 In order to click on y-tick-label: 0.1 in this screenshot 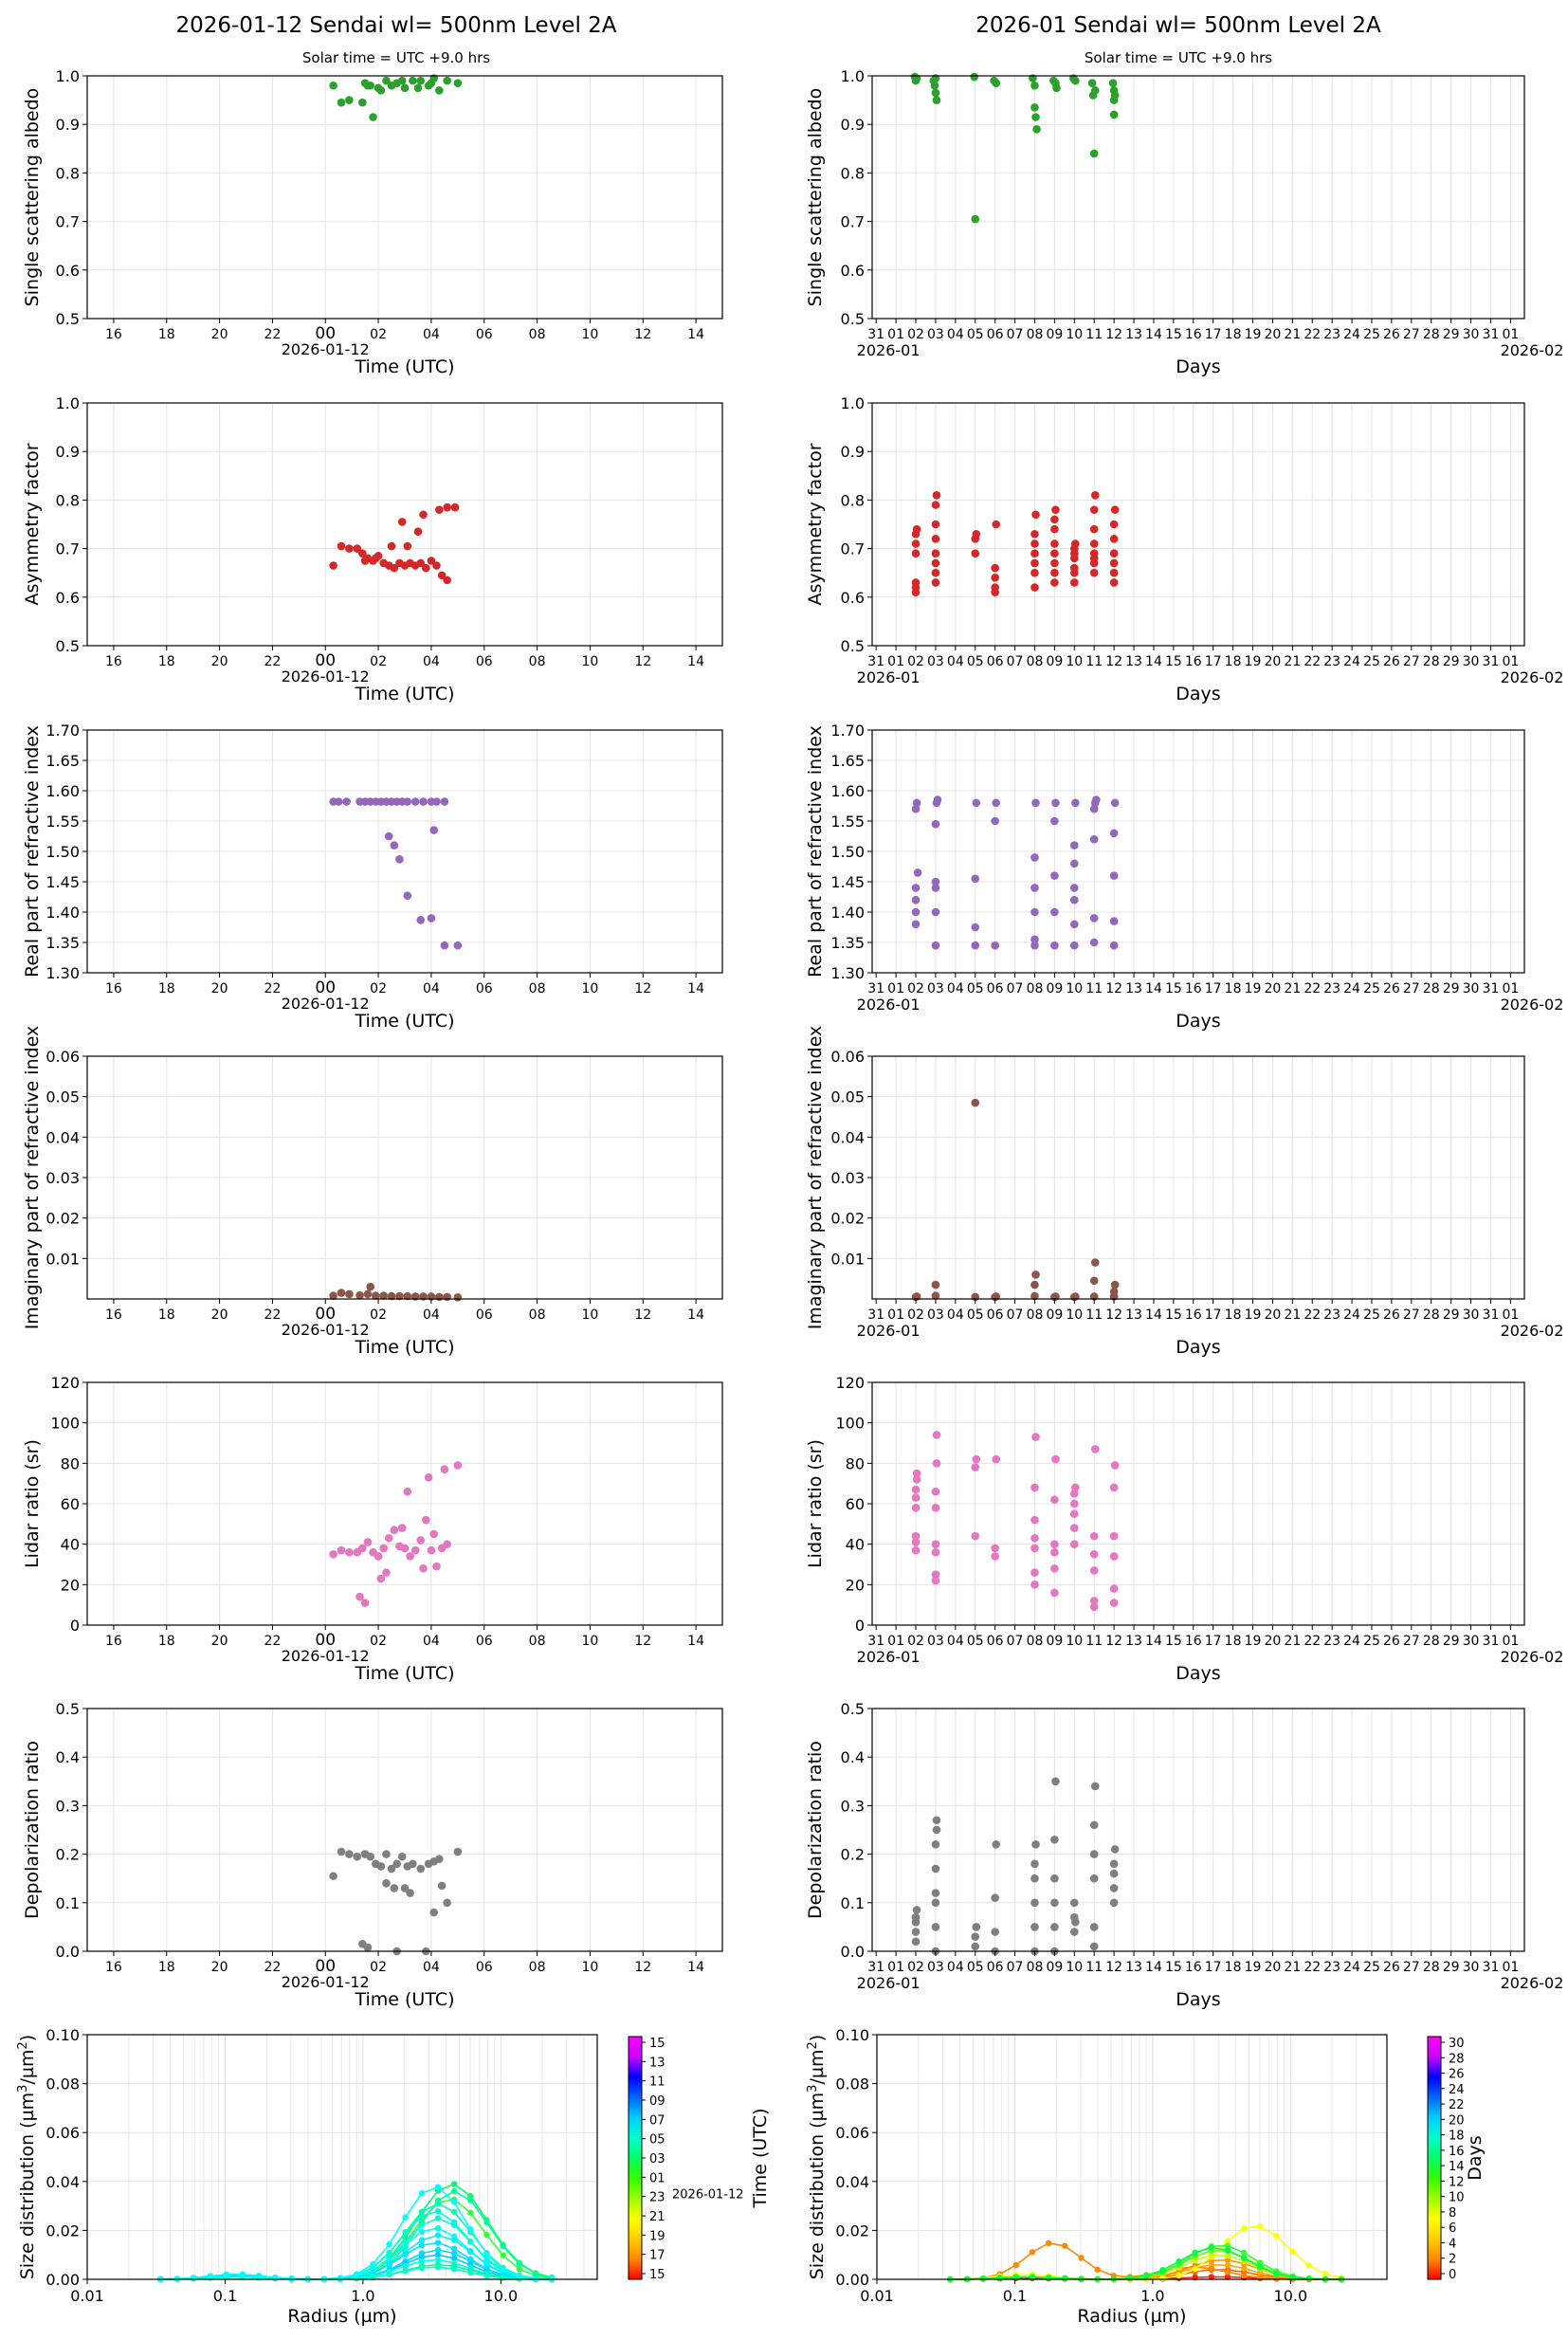, I will do `click(68, 1903)`.